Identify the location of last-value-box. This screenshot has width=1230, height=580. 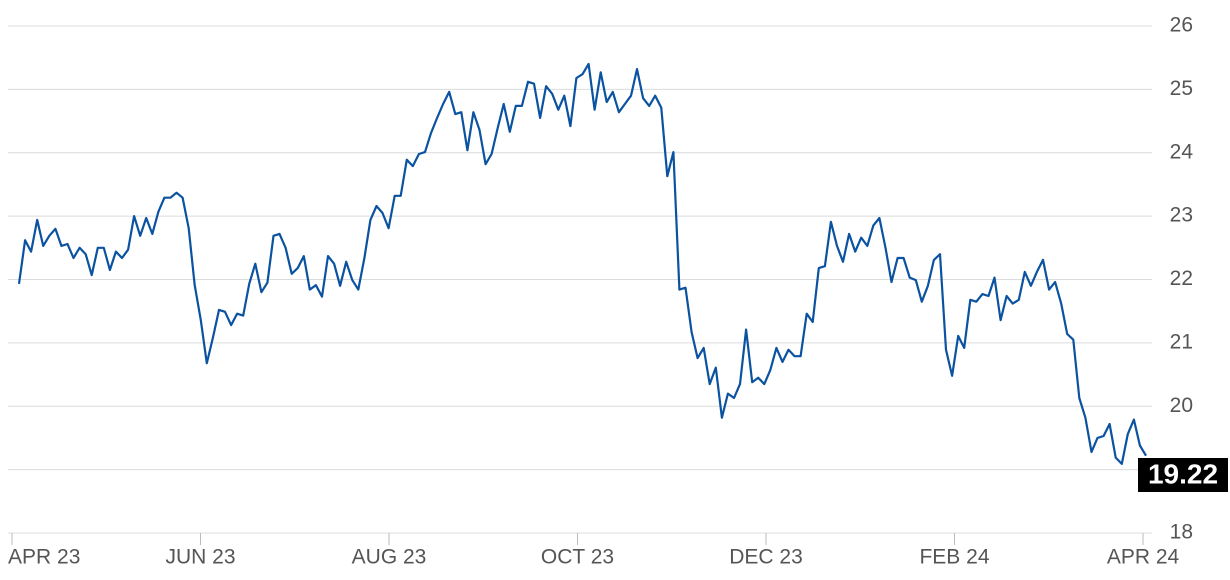
(1183, 475).